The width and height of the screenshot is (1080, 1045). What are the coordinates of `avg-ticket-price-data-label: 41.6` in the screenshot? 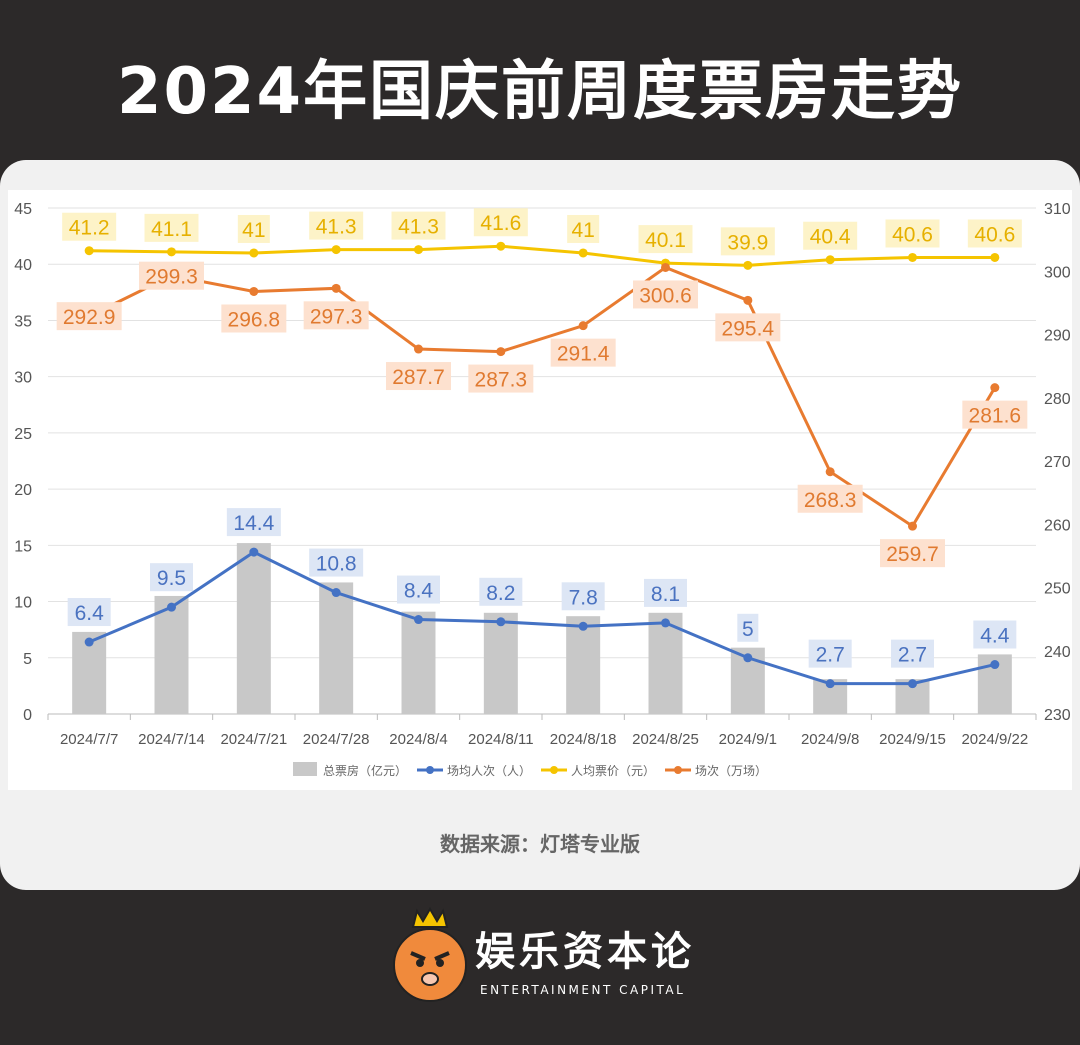 It's located at (500, 223).